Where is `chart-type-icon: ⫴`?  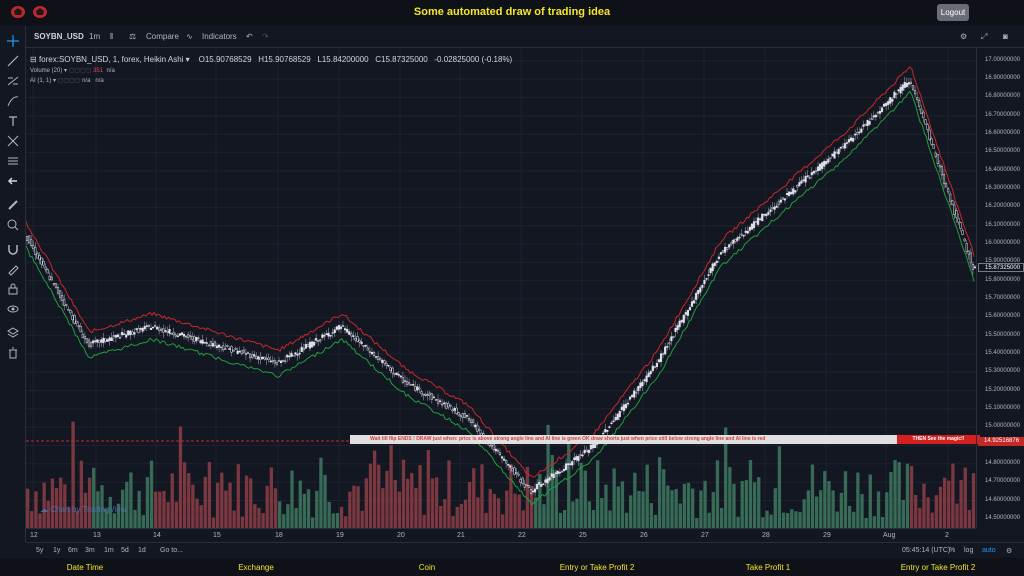
chart-type-icon: ⫴ is located at coordinates (112, 36).